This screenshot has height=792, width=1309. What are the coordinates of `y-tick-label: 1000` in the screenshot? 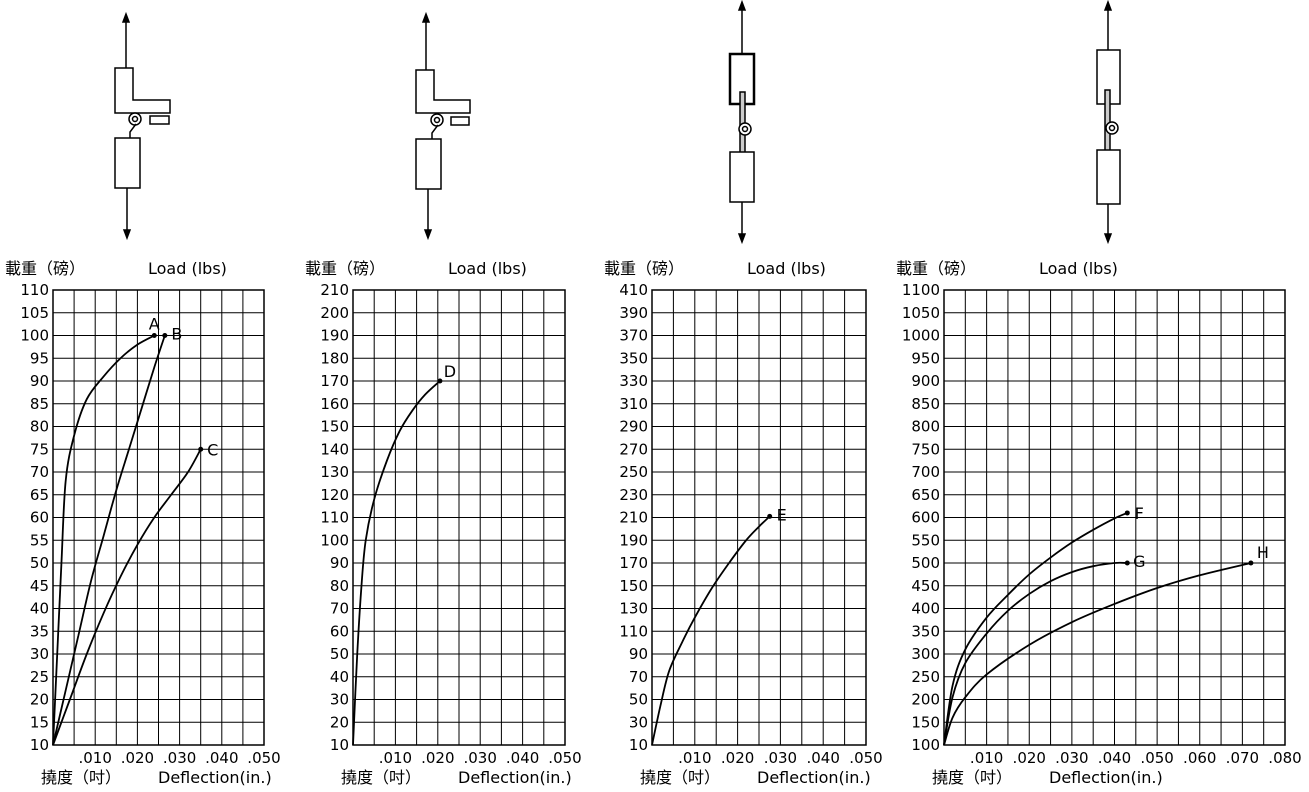 It's located at (921, 336).